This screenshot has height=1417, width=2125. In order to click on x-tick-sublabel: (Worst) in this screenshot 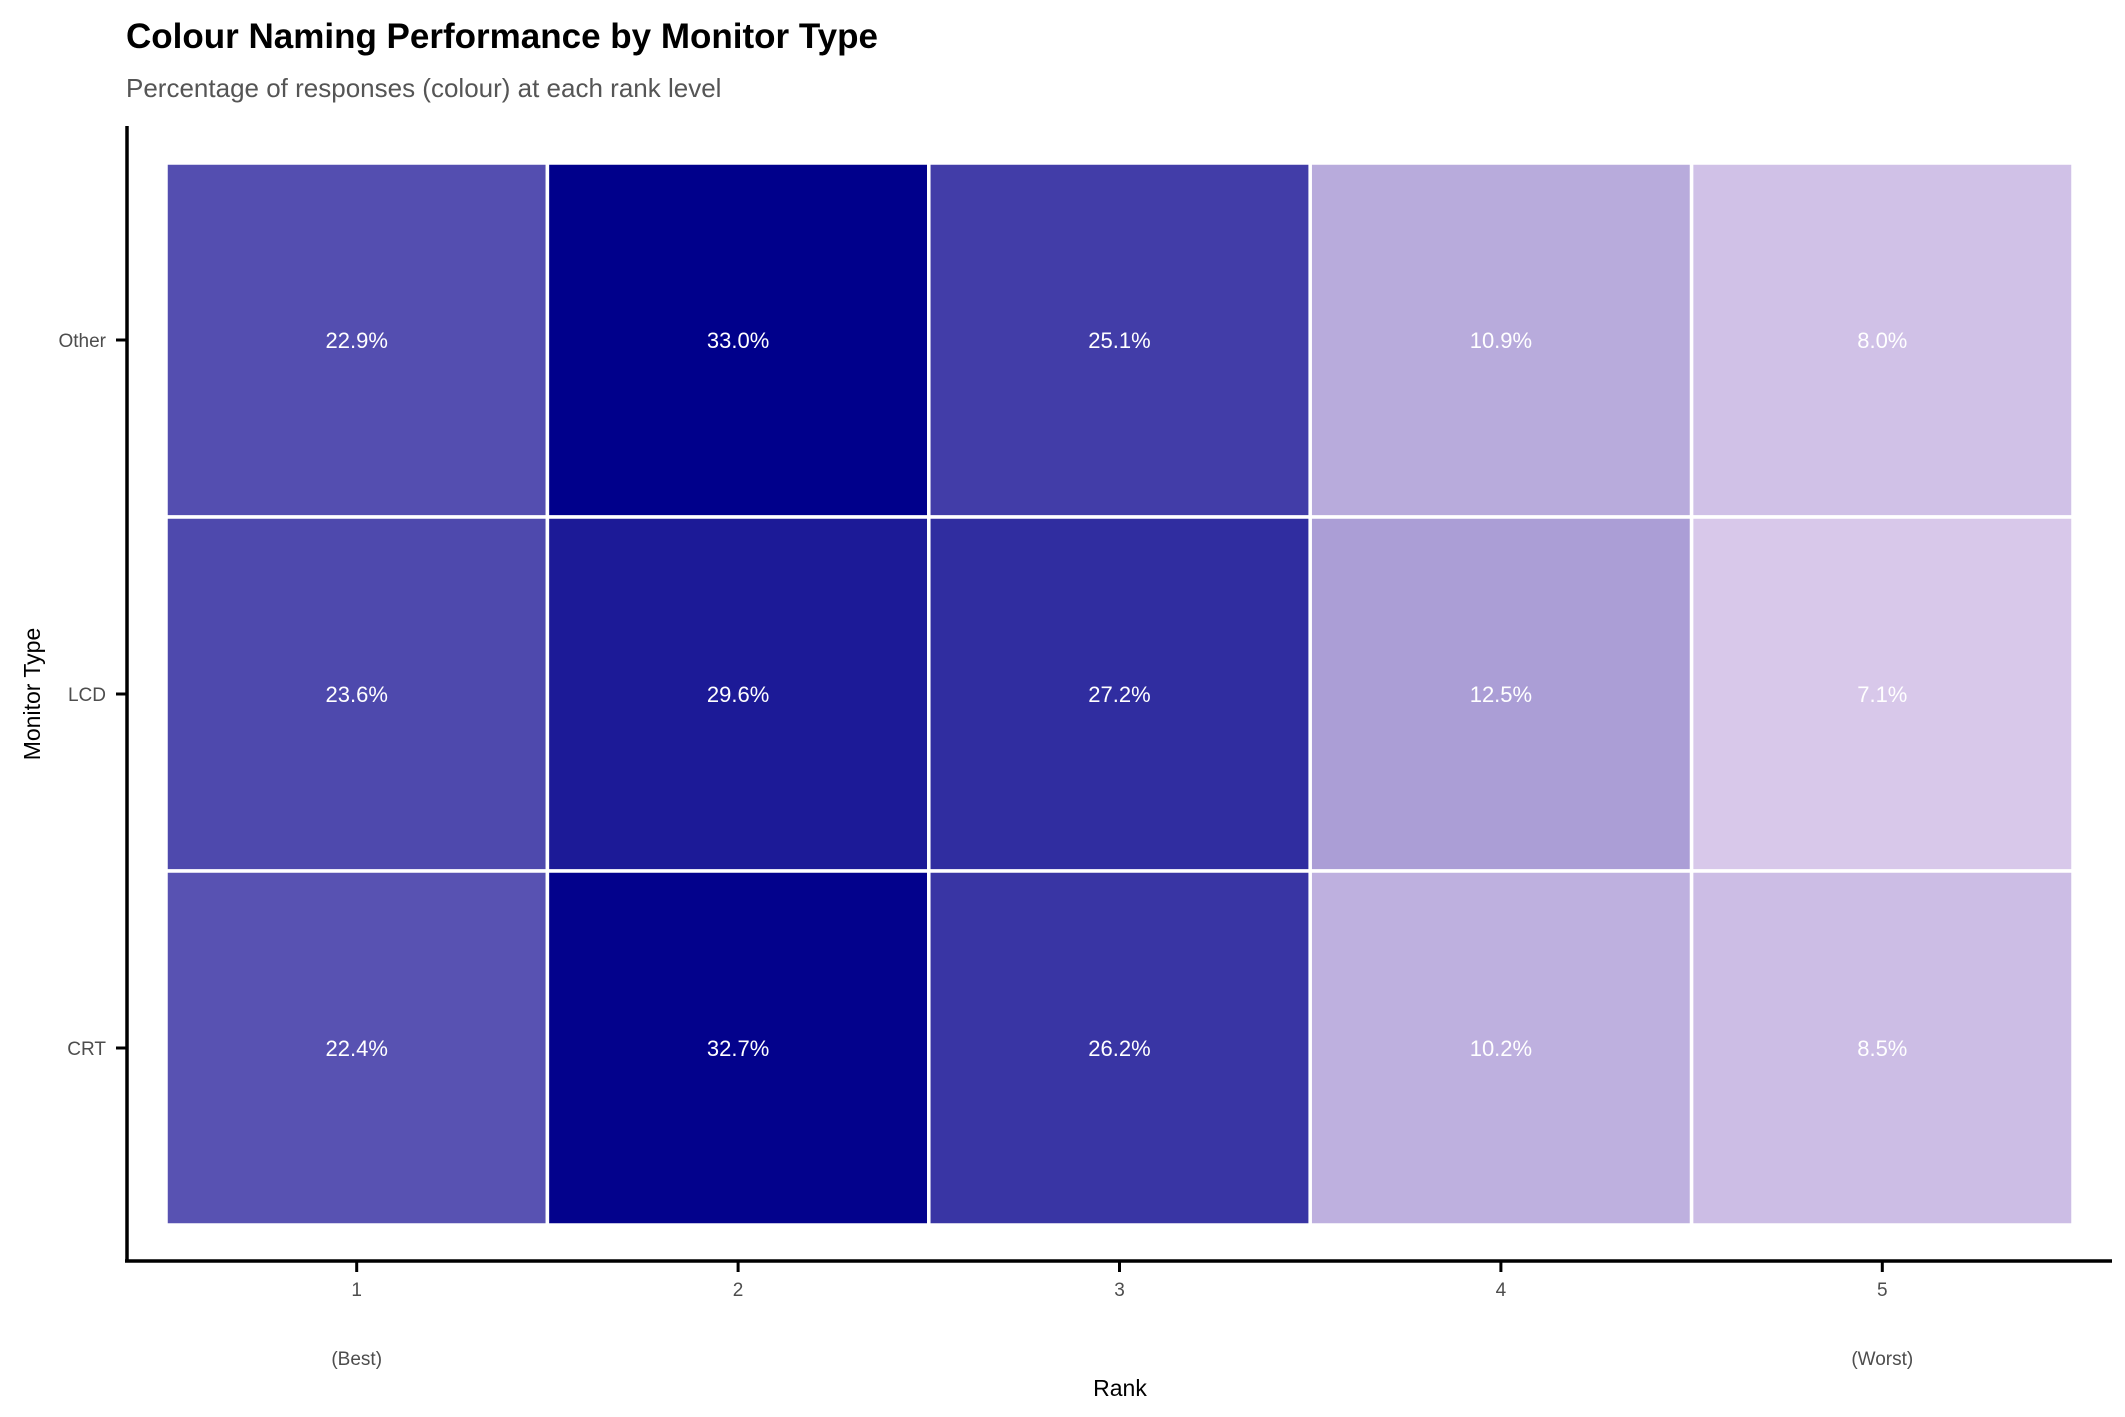, I will do `click(1882, 1359)`.